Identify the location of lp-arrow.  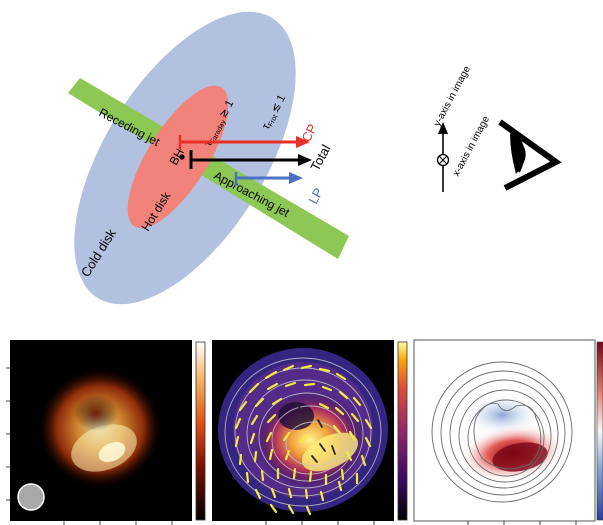
(268, 179).